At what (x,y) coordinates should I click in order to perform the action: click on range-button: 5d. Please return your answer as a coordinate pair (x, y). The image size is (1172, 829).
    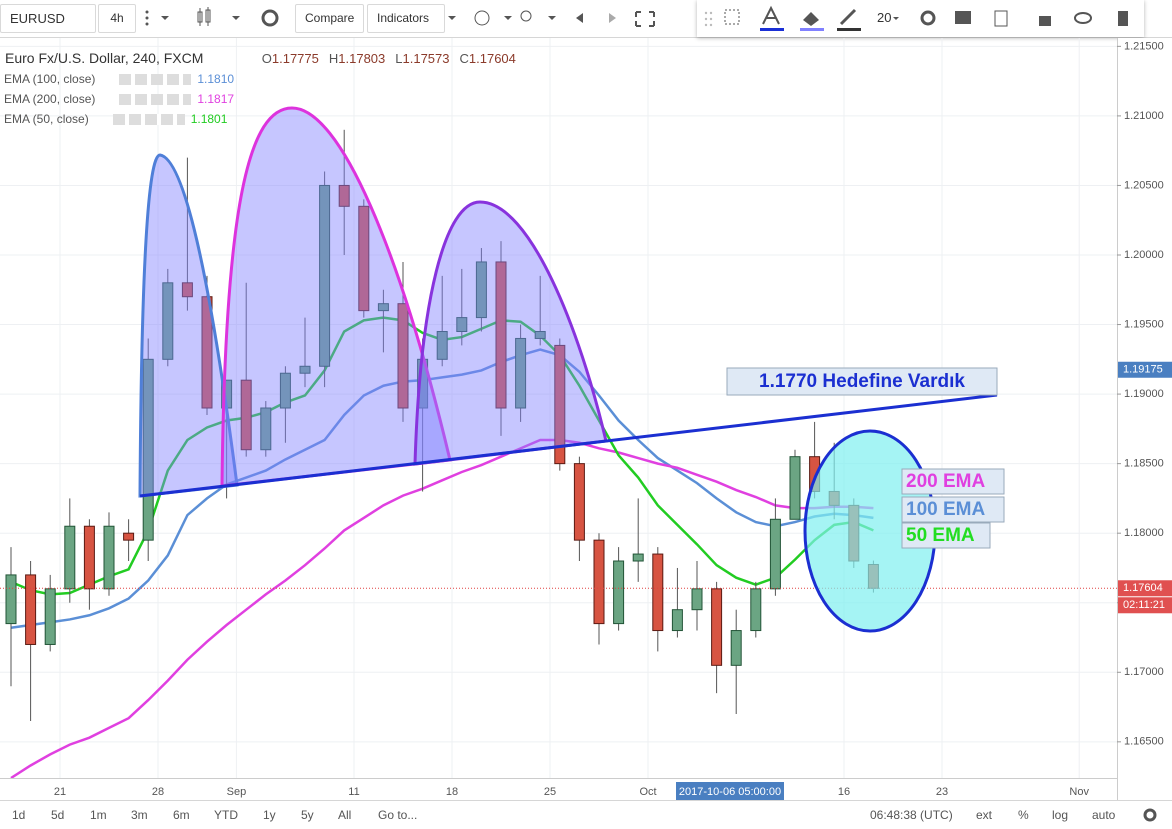
    Looking at the image, I should click on (58, 815).